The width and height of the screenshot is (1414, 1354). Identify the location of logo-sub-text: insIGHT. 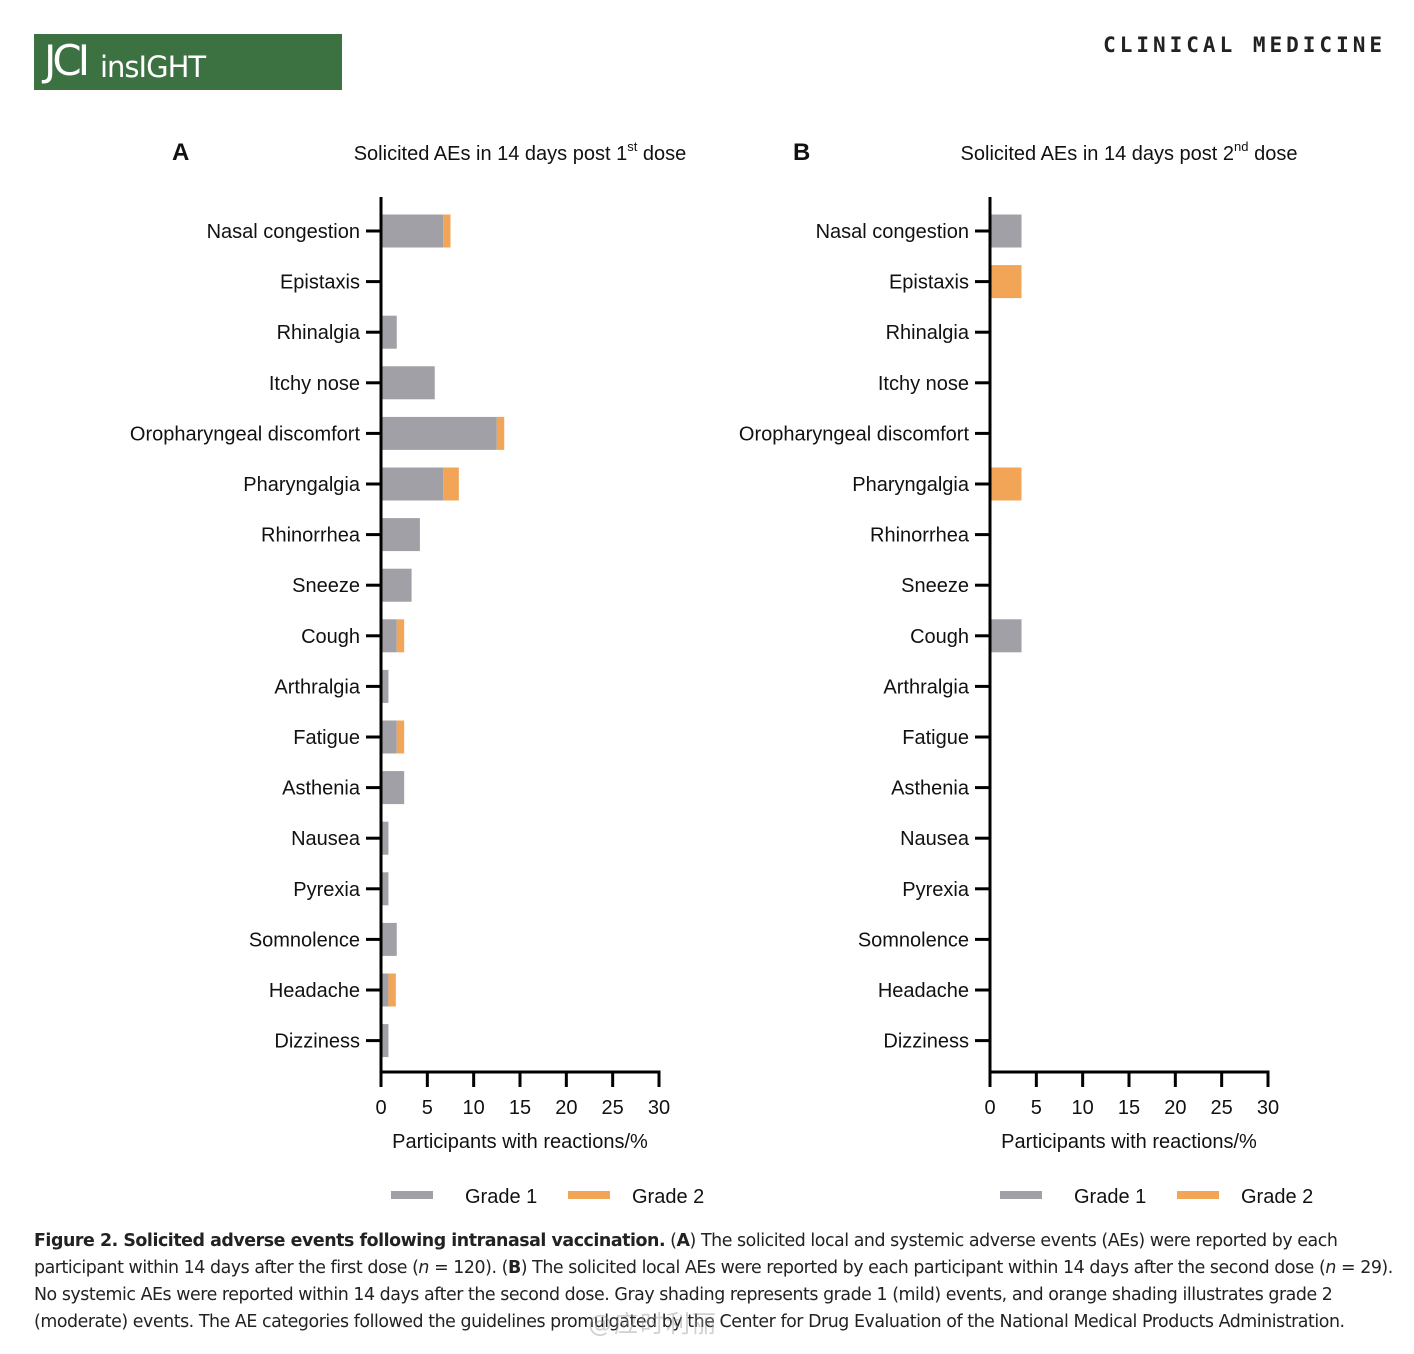
(153, 67).